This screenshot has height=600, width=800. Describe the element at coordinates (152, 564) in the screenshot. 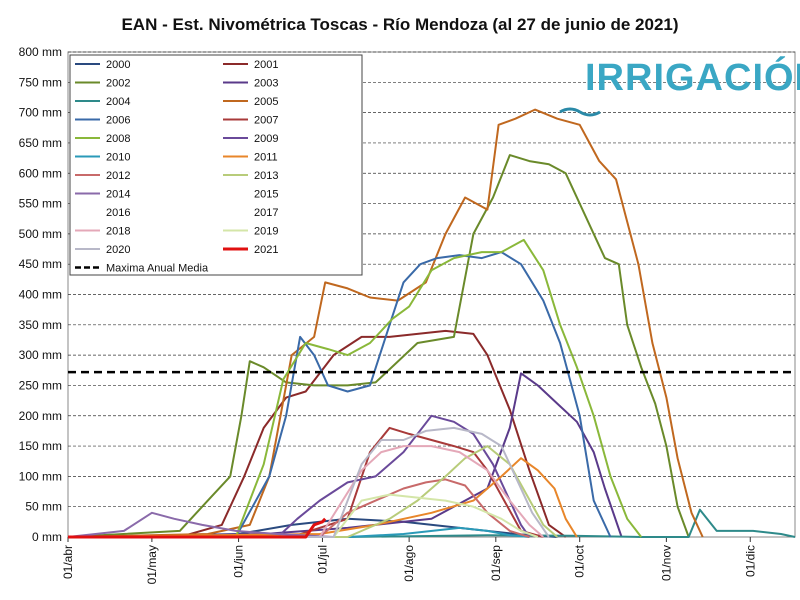

I see `x-tick-label: 01/may` at that location.